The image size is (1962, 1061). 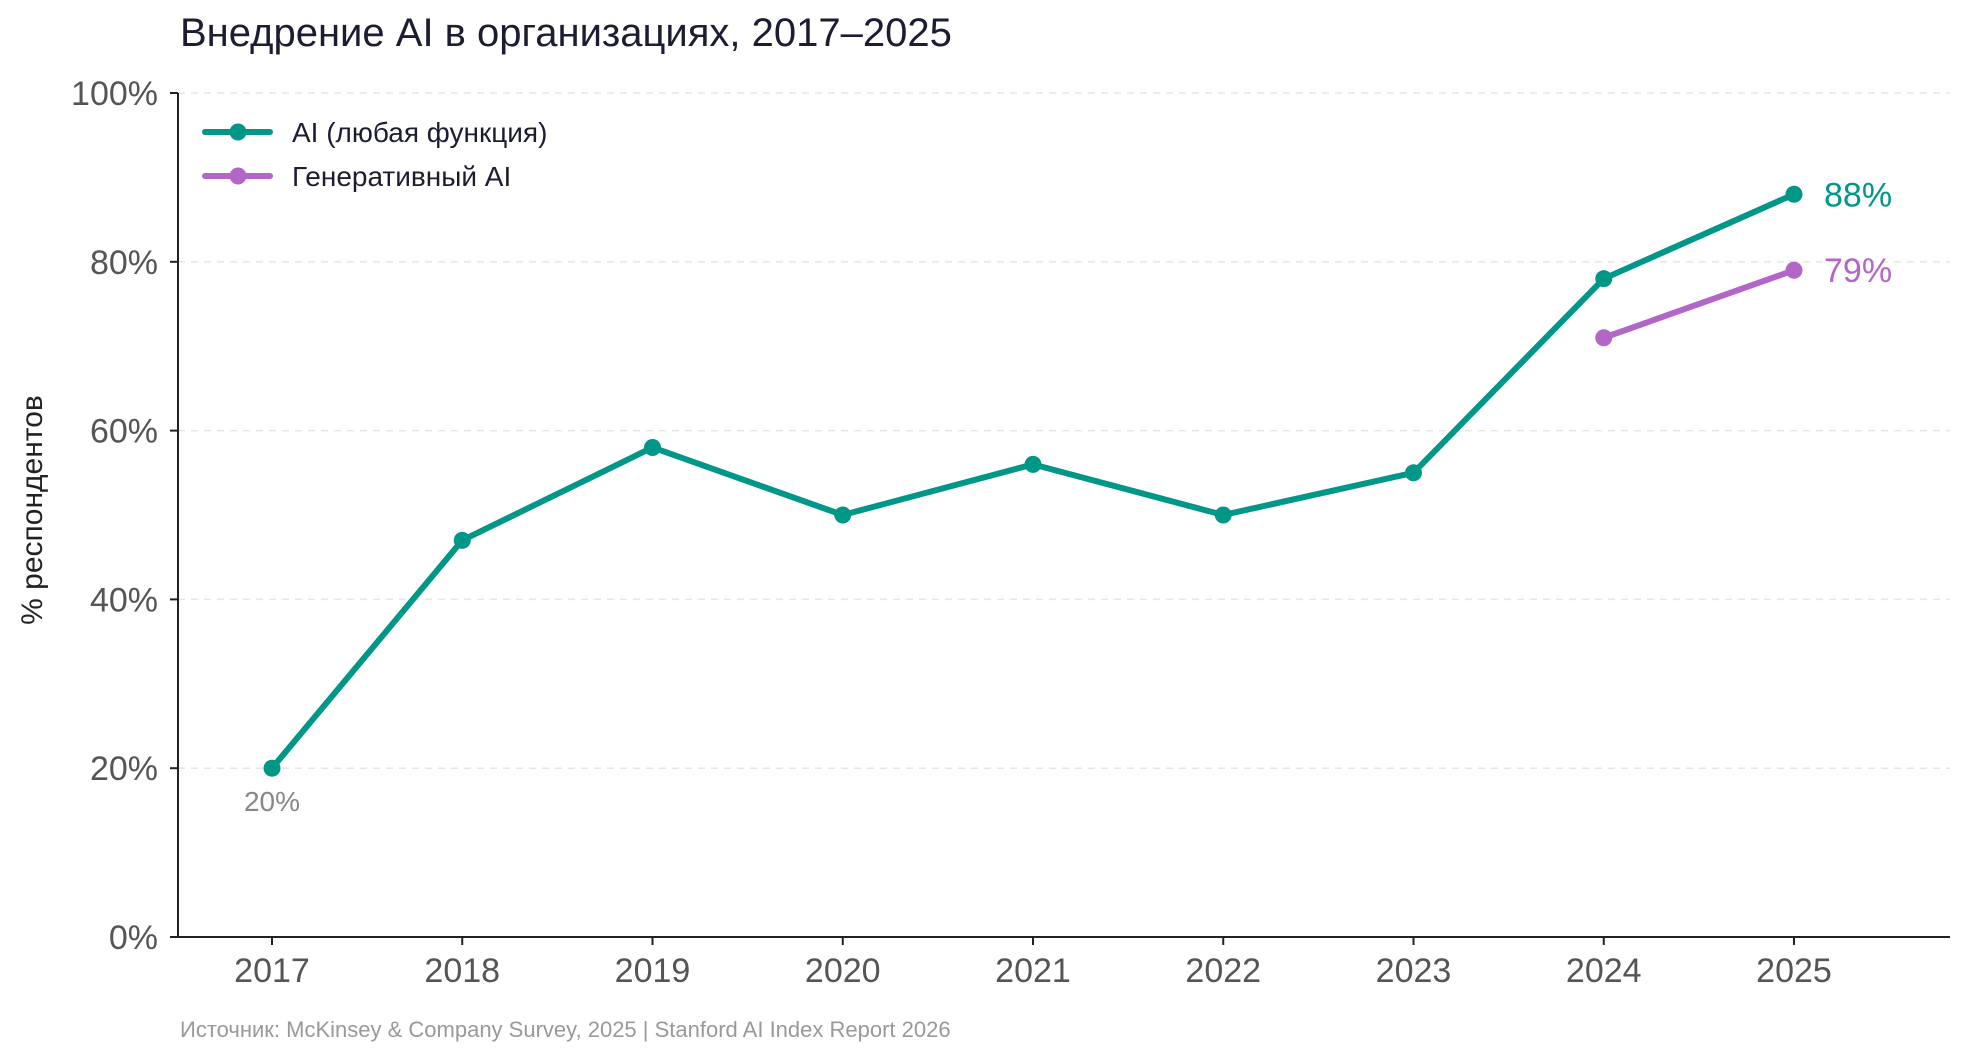 I want to click on legend: AI (любая функция) Генеративный AI, so click(x=374, y=154).